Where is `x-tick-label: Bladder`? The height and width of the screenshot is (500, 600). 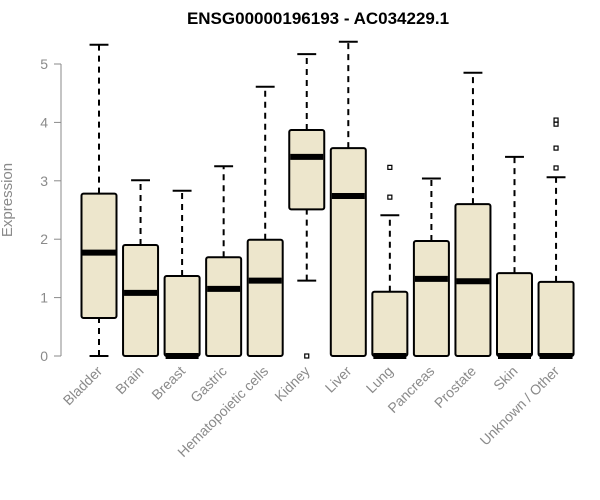 x-tick-label: Bladder is located at coordinates (83, 386).